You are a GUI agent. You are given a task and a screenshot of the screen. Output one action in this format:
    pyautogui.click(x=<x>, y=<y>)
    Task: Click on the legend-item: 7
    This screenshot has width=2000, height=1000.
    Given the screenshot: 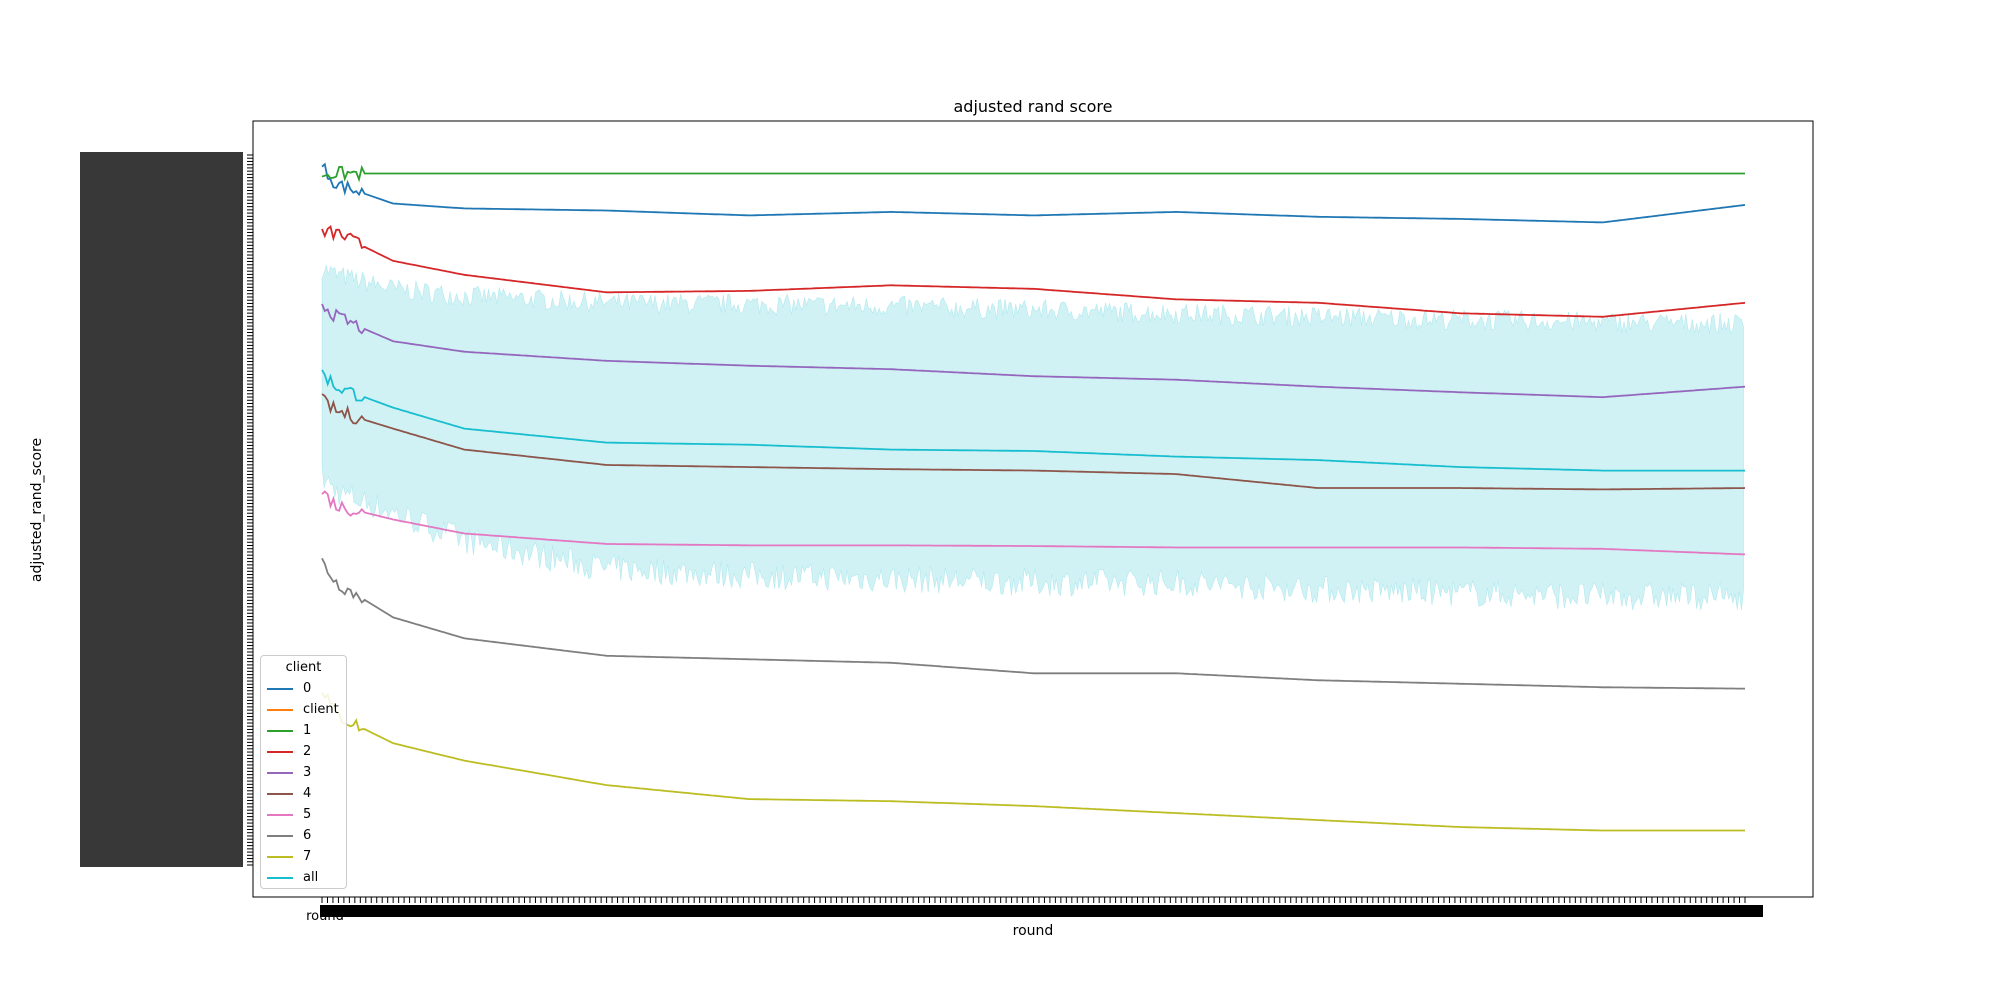 What is the action you would take?
    pyautogui.click(x=303, y=856)
    